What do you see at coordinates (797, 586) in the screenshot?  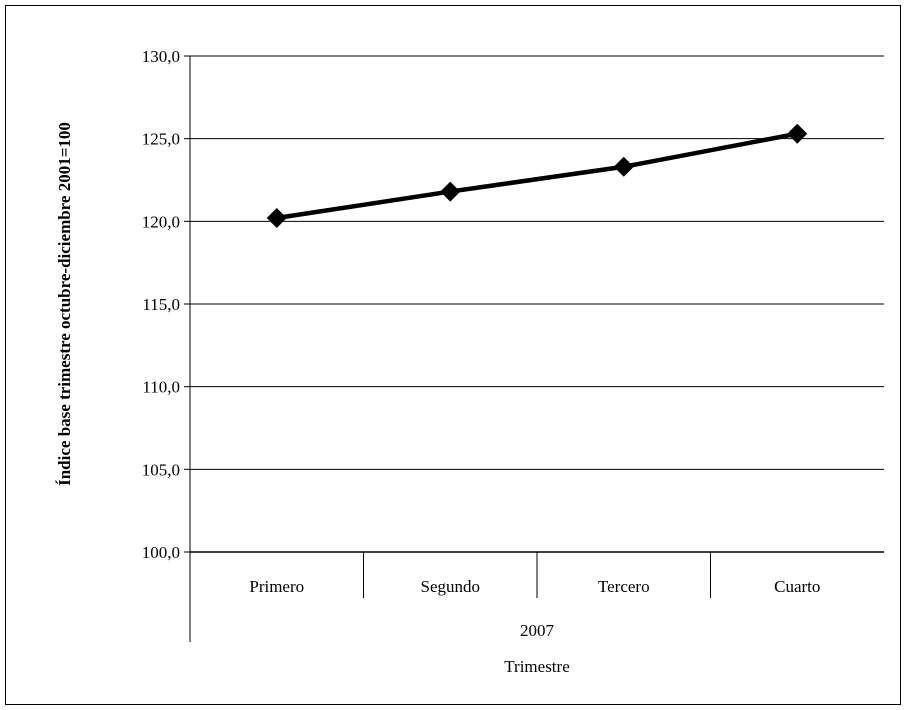 I see `category-label: Cuarto` at bounding box center [797, 586].